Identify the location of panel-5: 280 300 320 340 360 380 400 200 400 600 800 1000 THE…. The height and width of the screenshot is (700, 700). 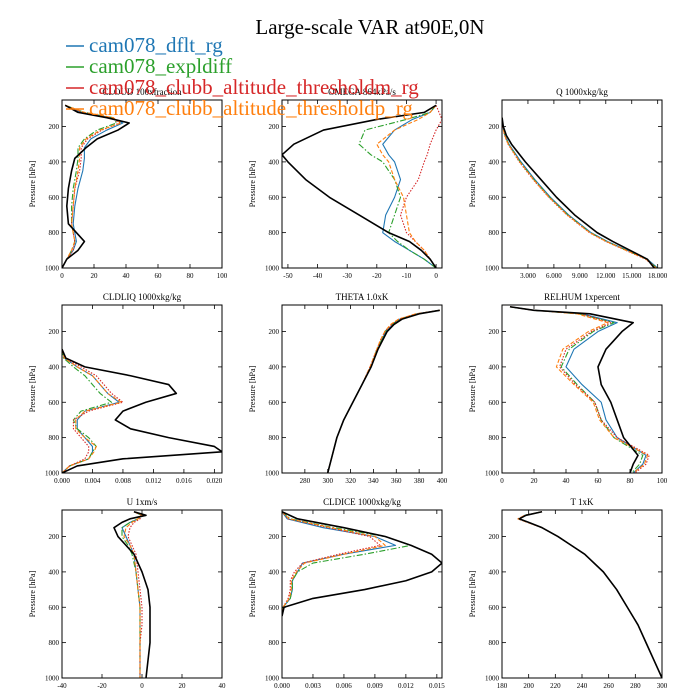
(348, 388).